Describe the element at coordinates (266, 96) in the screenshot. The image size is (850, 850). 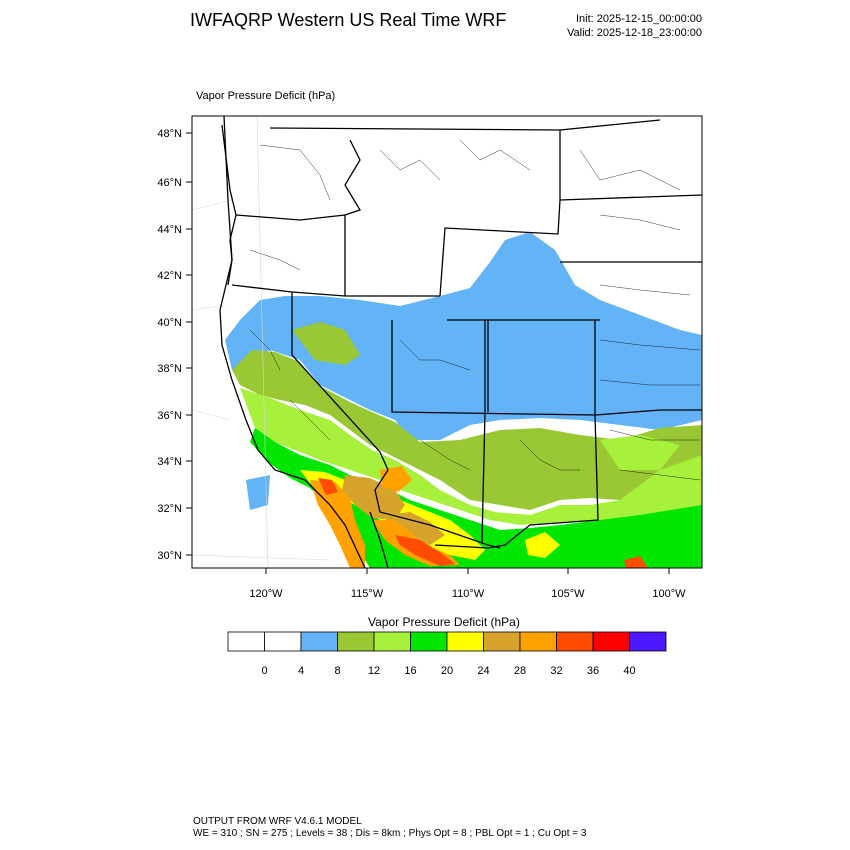
I see `map-variable-label: Vapor Pressure Deficit (hPa)` at that location.